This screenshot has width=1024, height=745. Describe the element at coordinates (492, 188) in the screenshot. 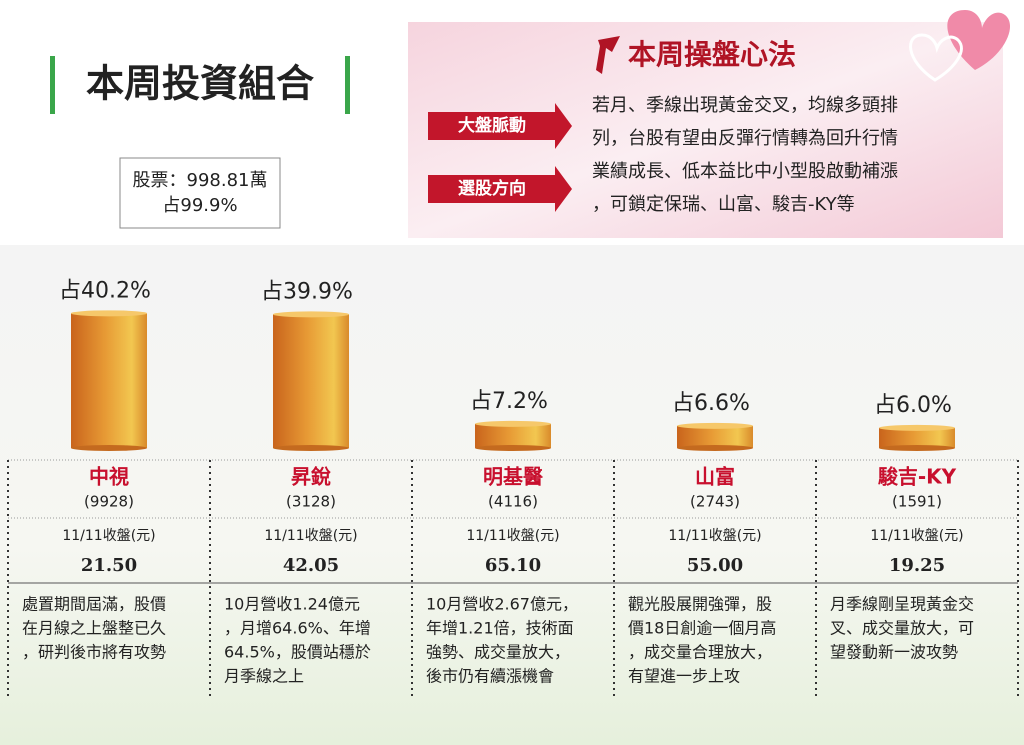

I see `strategy-tag: 選股方向` at that location.